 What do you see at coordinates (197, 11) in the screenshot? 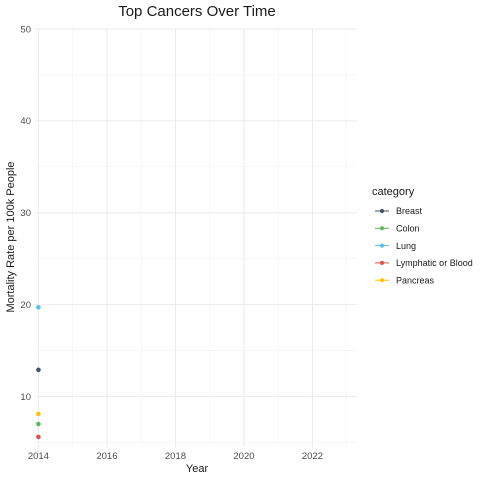
I see `chart-title: Top Cancers Over Time` at bounding box center [197, 11].